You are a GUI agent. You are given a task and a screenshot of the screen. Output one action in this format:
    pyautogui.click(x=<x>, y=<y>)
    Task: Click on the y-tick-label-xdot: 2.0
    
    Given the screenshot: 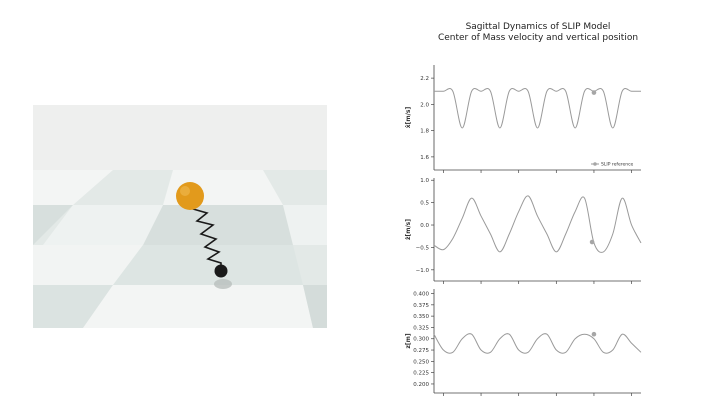 What is the action you would take?
    pyautogui.click(x=424, y=105)
    